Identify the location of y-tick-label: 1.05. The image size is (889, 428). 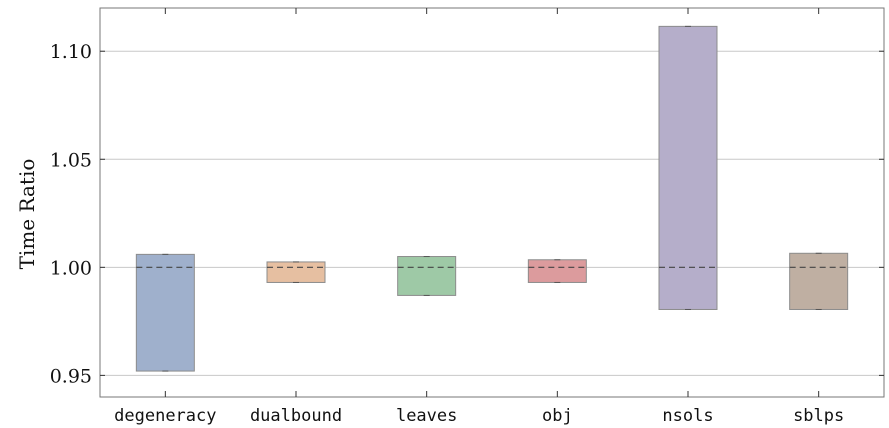
(71, 160).